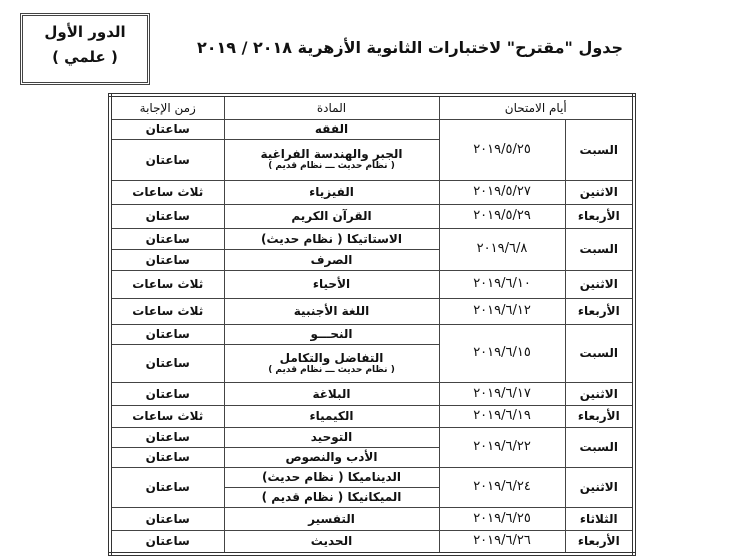  I want to click on subject-name: الصرف, so click(331, 259).